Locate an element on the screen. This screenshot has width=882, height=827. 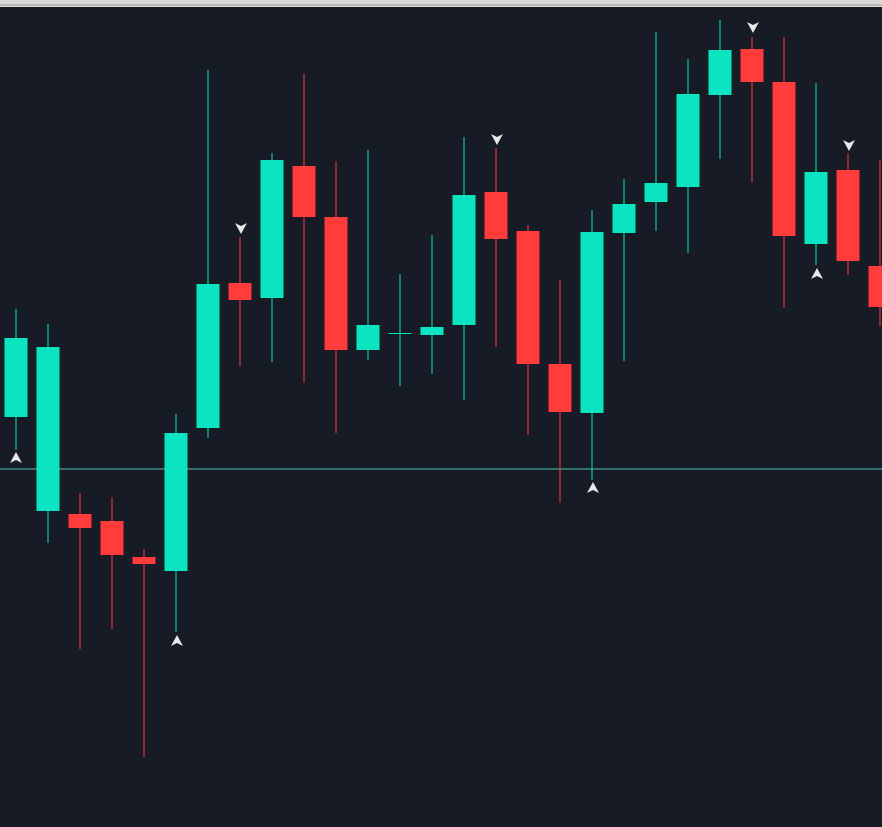
top-bar is located at coordinates (441, 3).